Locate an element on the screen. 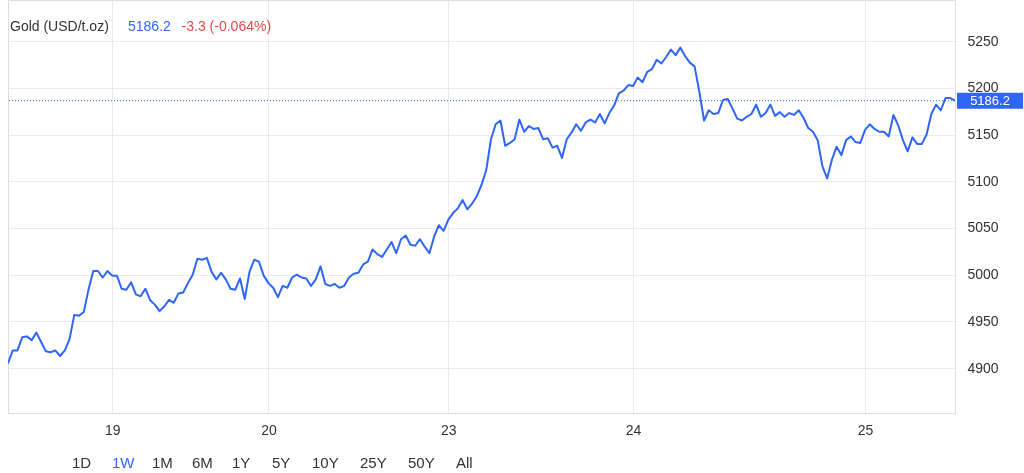 This screenshot has width=1024, height=473. annotation: 5186.2 is located at coordinates (150, 26).